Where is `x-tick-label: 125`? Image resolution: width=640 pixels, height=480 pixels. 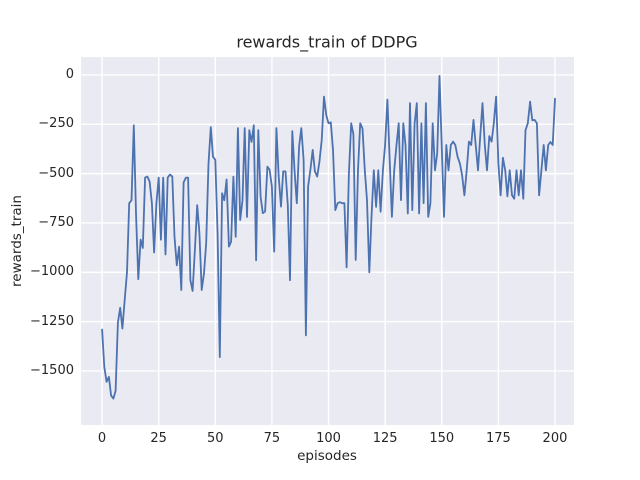 x-tick-label: 125 is located at coordinates (385, 438).